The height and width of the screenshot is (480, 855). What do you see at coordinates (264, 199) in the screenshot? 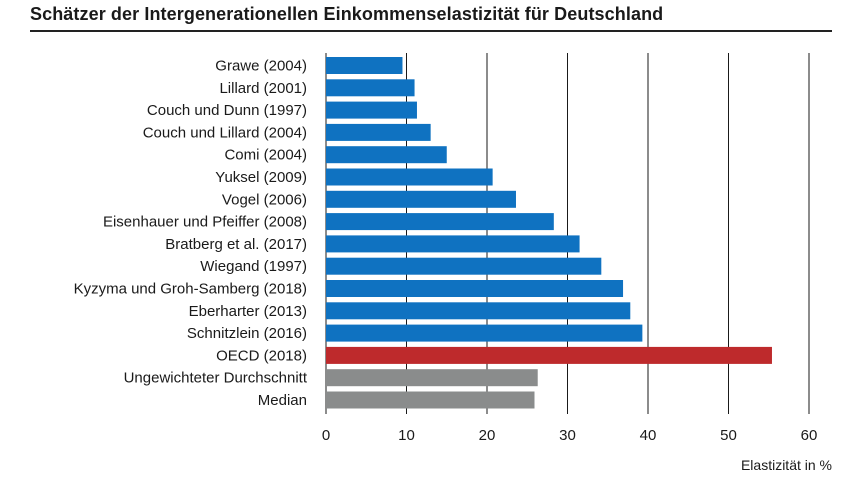
I see `category-label: Vogel (2006)` at bounding box center [264, 199].